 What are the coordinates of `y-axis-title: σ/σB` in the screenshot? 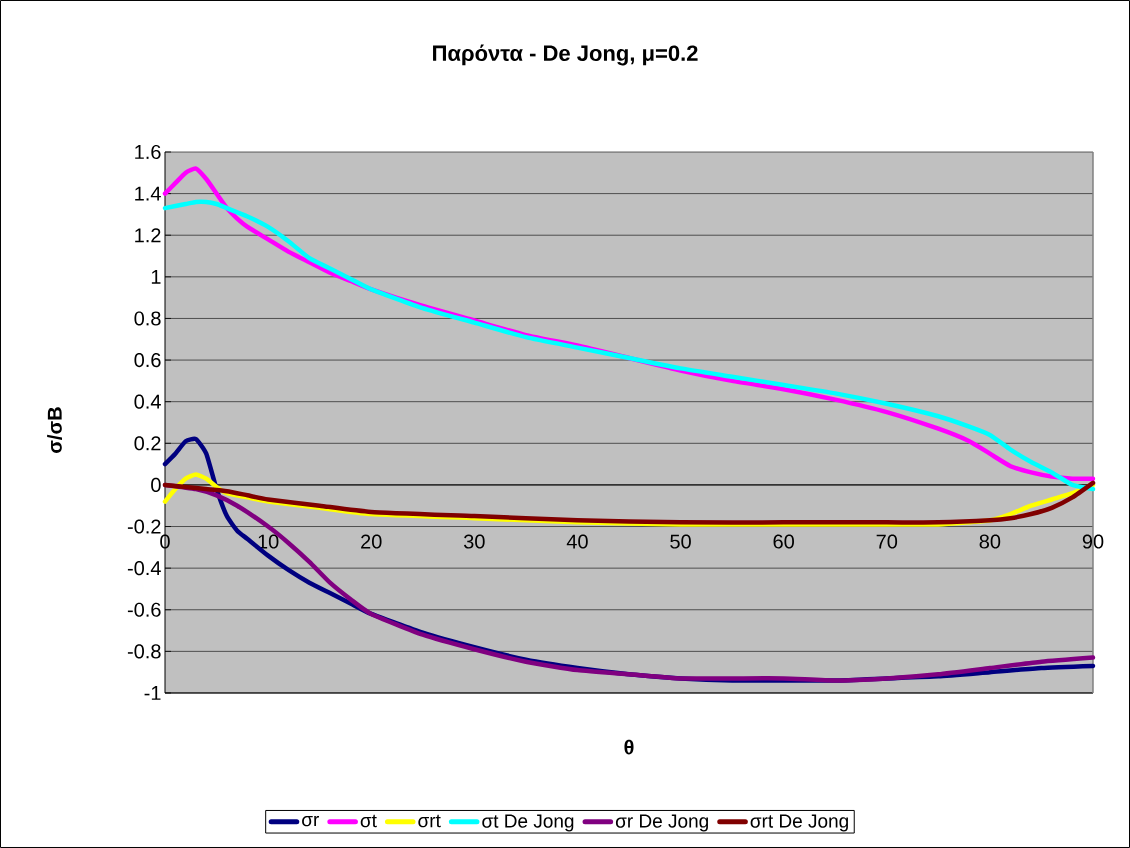 It's located at (55, 430).